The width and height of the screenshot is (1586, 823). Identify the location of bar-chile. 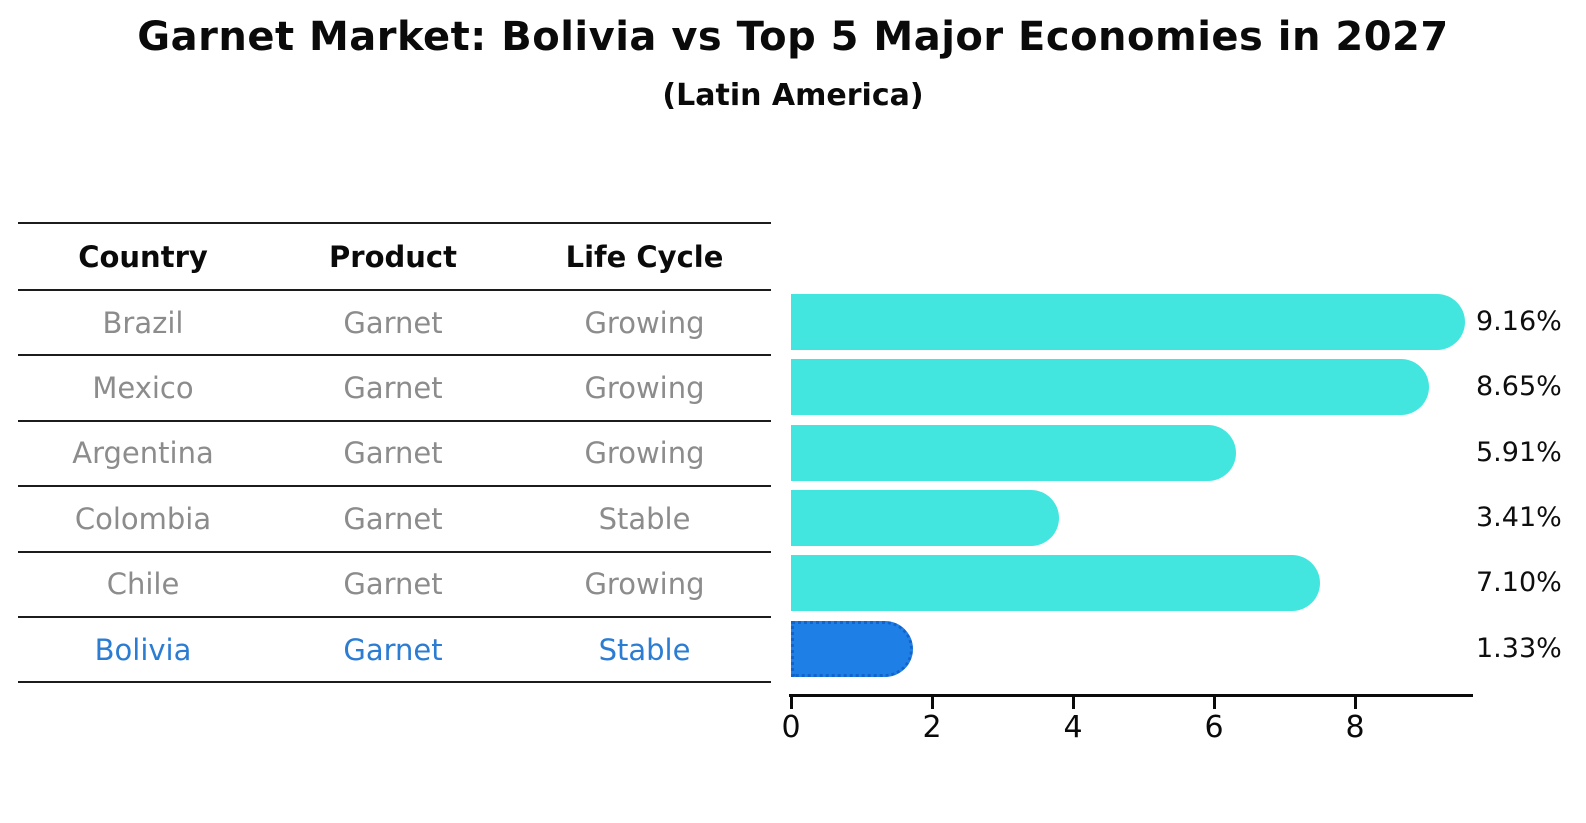
(1055, 583).